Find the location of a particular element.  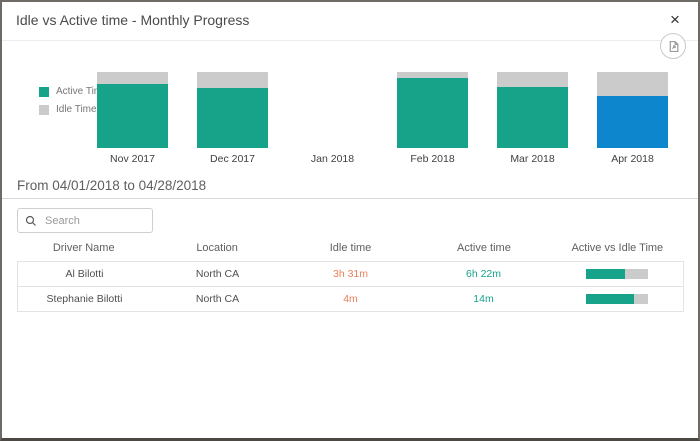

export-report-icon is located at coordinates (673, 46).